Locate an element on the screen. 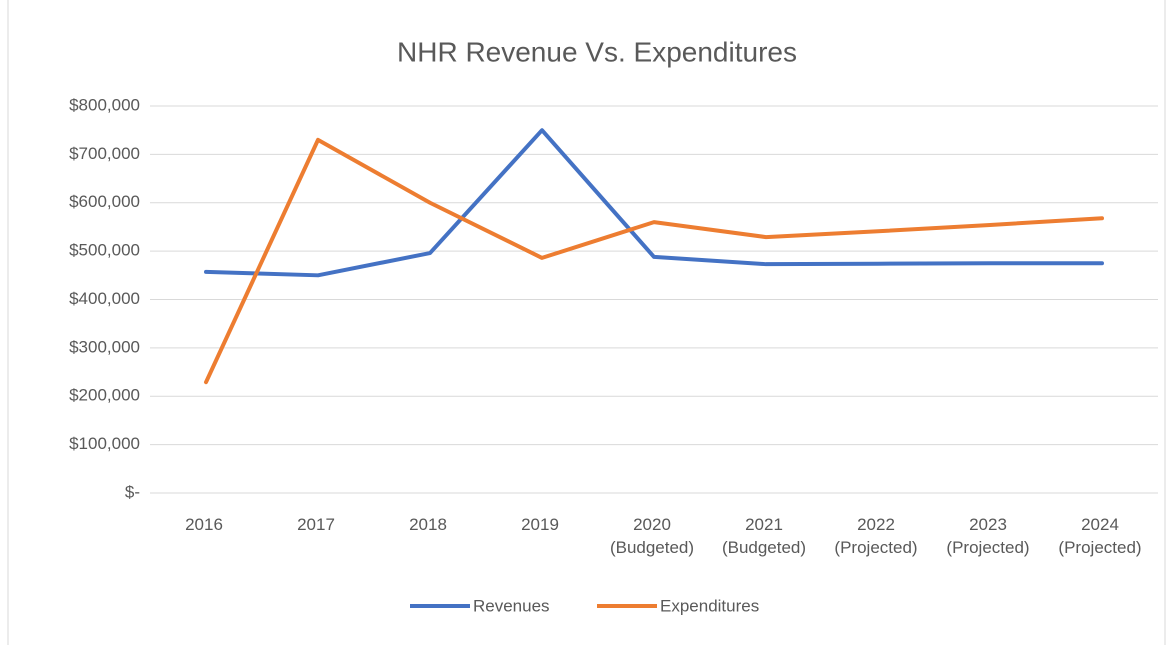 The width and height of the screenshot is (1168, 645). y-tick-label: $200,000 is located at coordinates (104, 395).